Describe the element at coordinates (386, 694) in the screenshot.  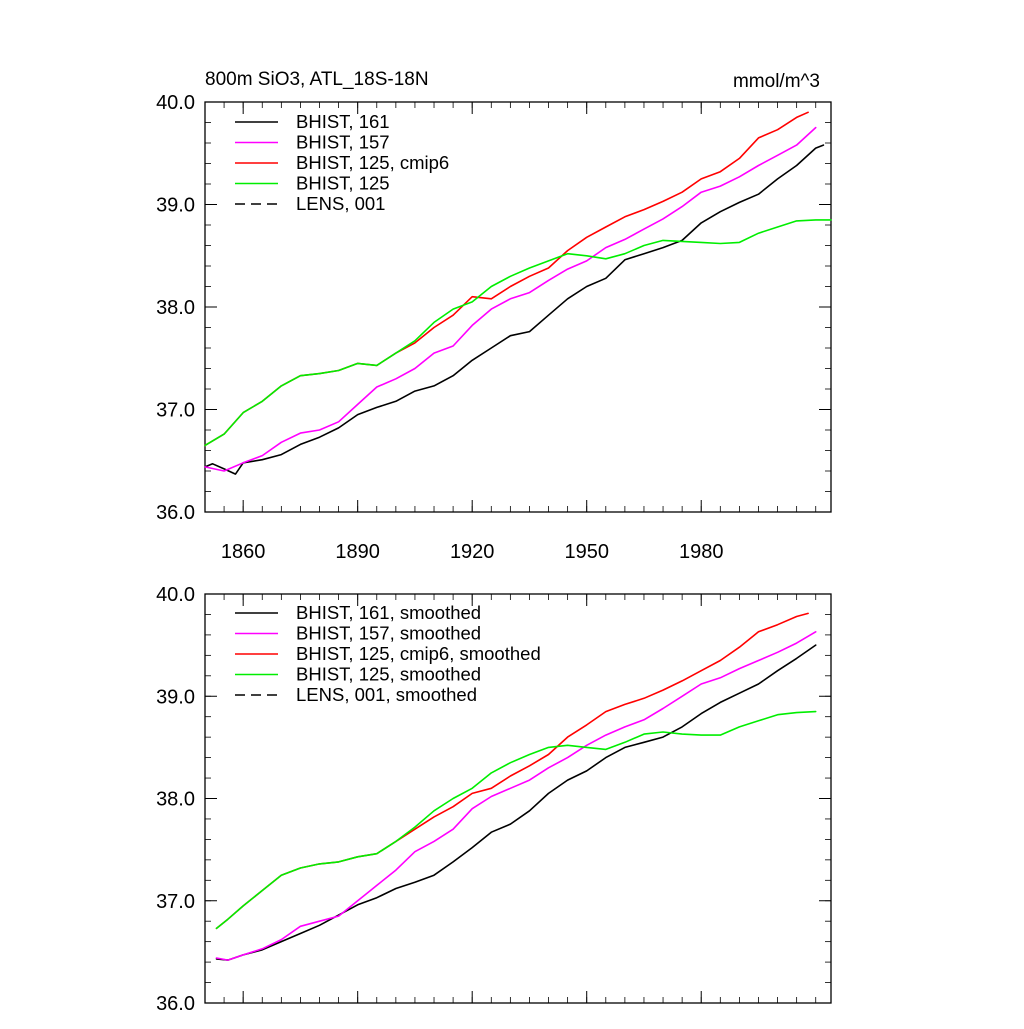
I see `legend-label-5: LENS, 001, smoothed` at that location.